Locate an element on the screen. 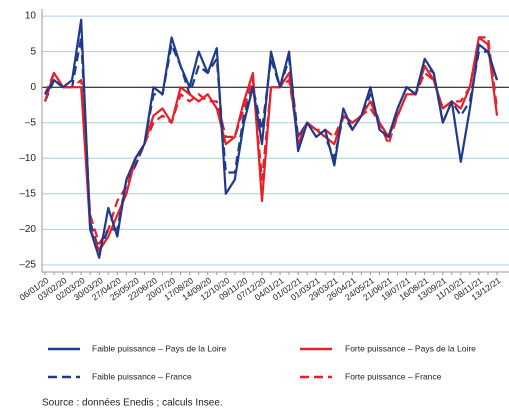 The image size is (509, 410). y-tick-label: –15 is located at coordinates (27, 193).